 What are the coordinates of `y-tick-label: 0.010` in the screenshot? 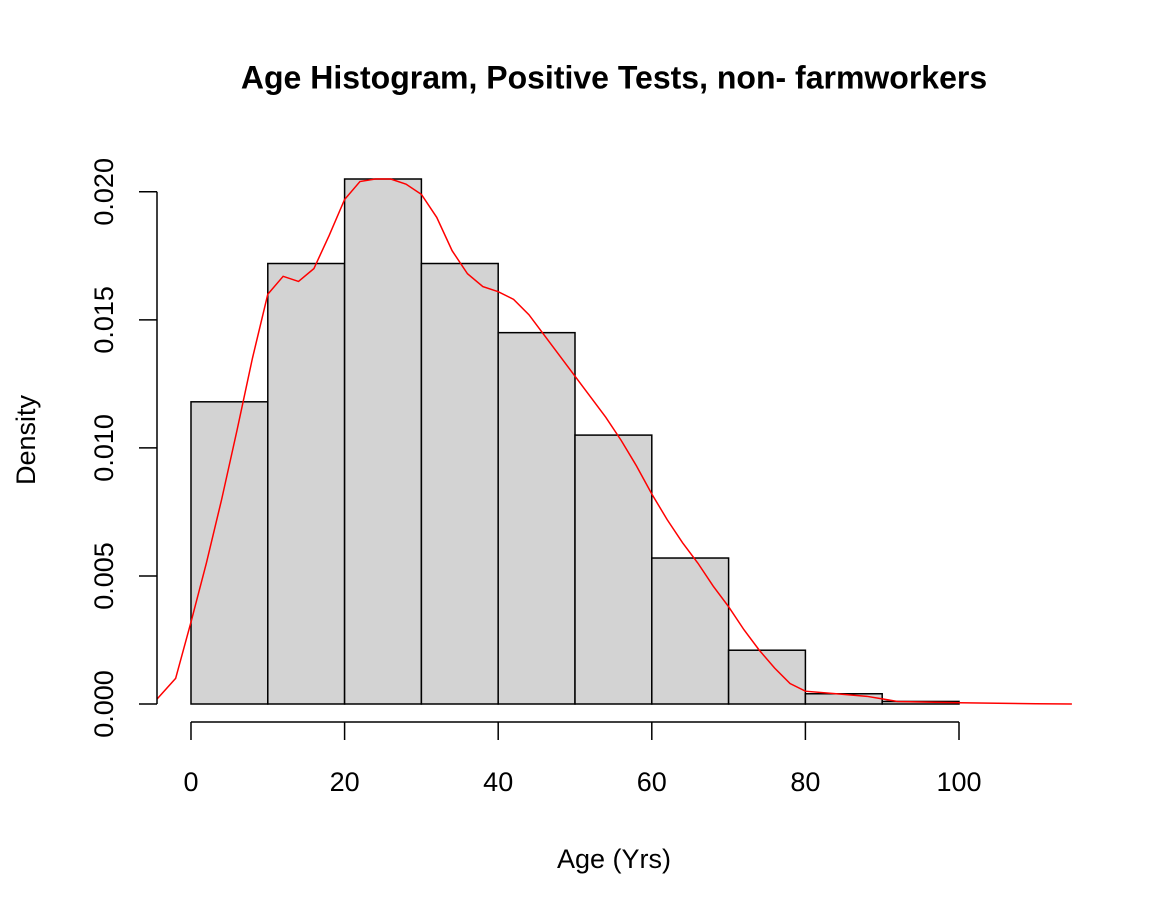 It's located at (104, 448).